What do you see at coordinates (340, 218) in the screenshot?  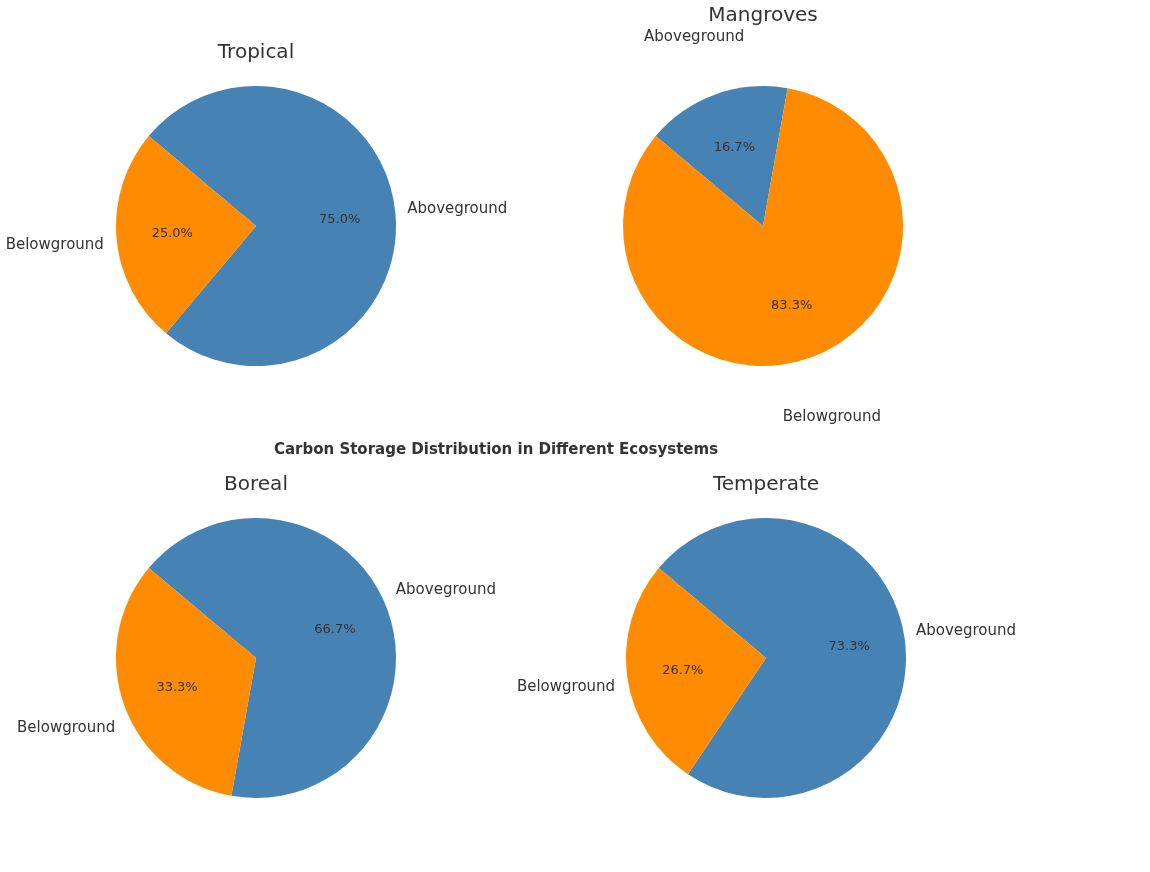 I see `data-label: 75.0%` at bounding box center [340, 218].